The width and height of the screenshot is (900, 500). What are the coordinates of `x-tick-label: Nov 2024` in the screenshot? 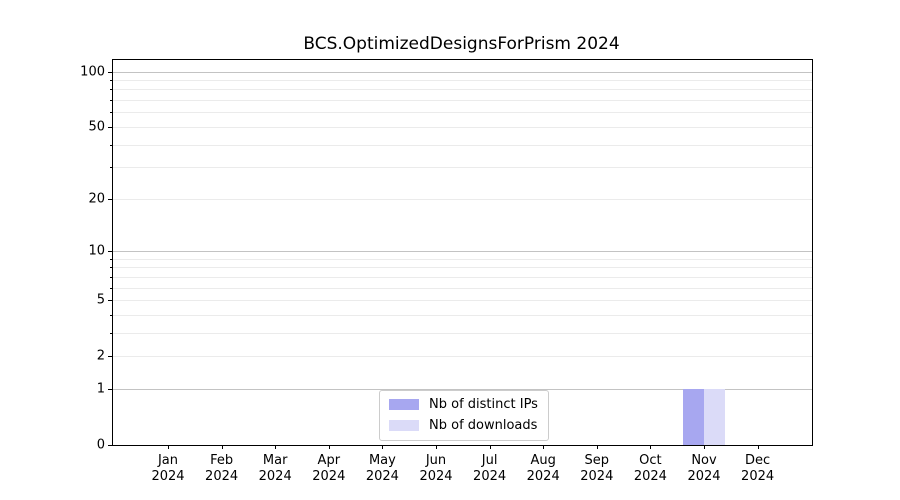 It's located at (704, 468).